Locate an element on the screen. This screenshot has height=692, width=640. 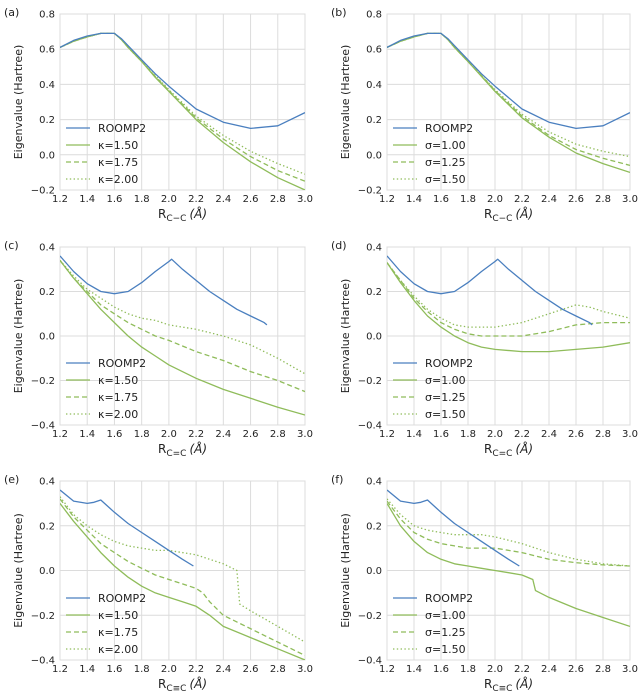
panel-label: (e) is located at coordinates (11, 479).